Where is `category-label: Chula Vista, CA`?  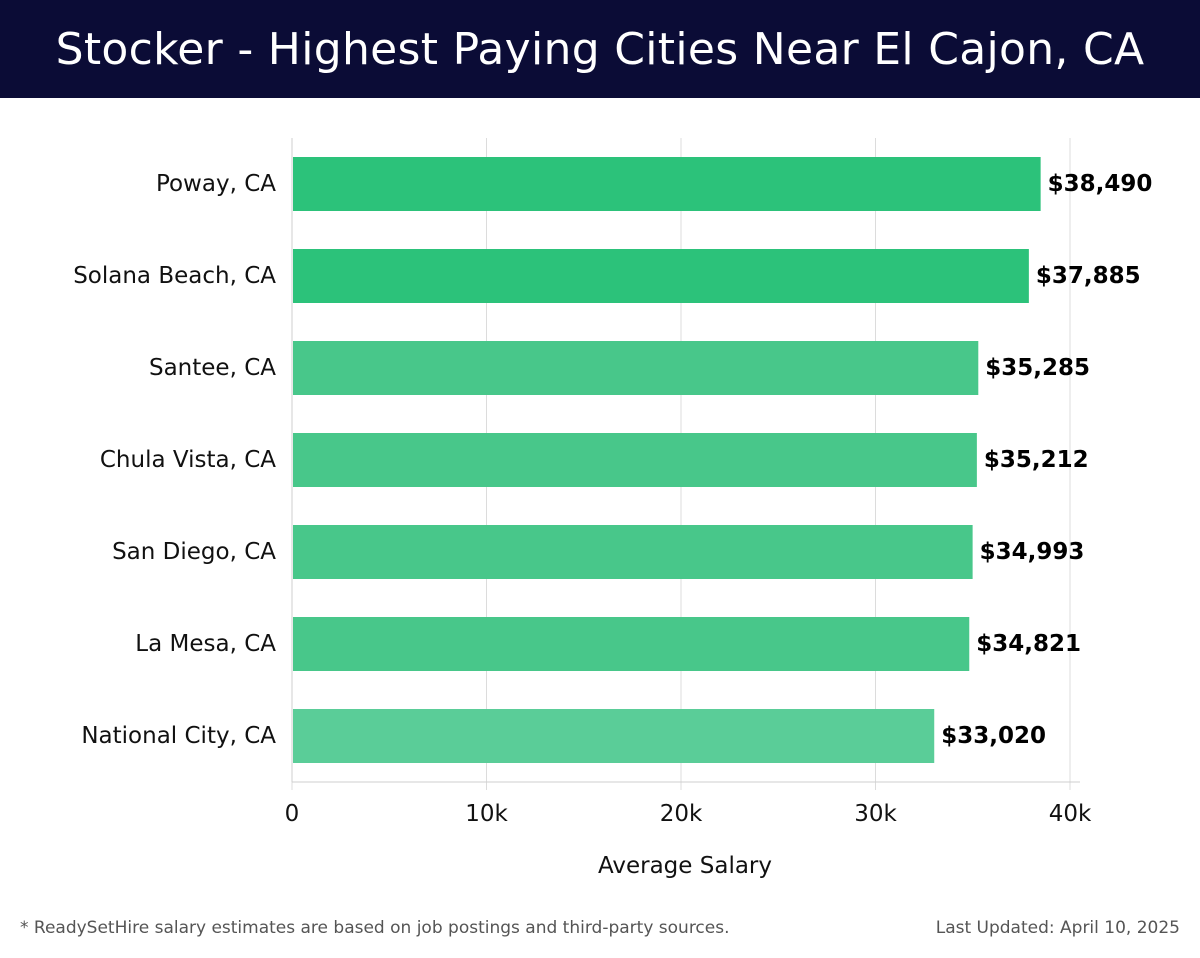 category-label: Chula Vista, CA is located at coordinates (188, 460).